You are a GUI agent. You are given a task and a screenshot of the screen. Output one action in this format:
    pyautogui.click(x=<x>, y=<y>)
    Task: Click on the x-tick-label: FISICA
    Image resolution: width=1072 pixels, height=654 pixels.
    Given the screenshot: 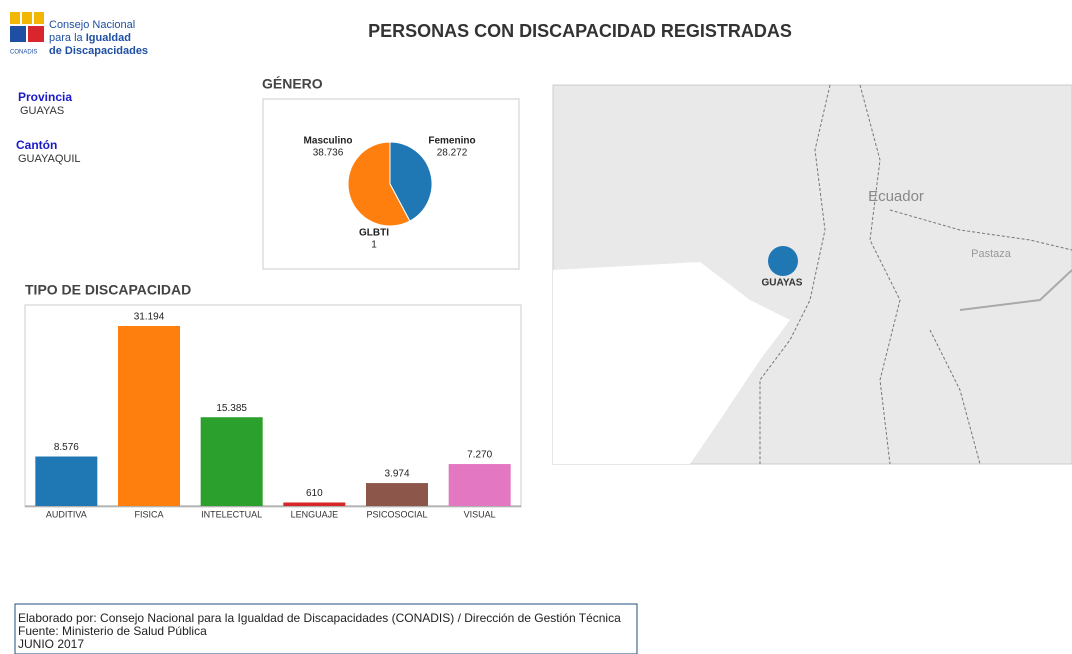 What is the action you would take?
    pyautogui.click(x=148, y=514)
    